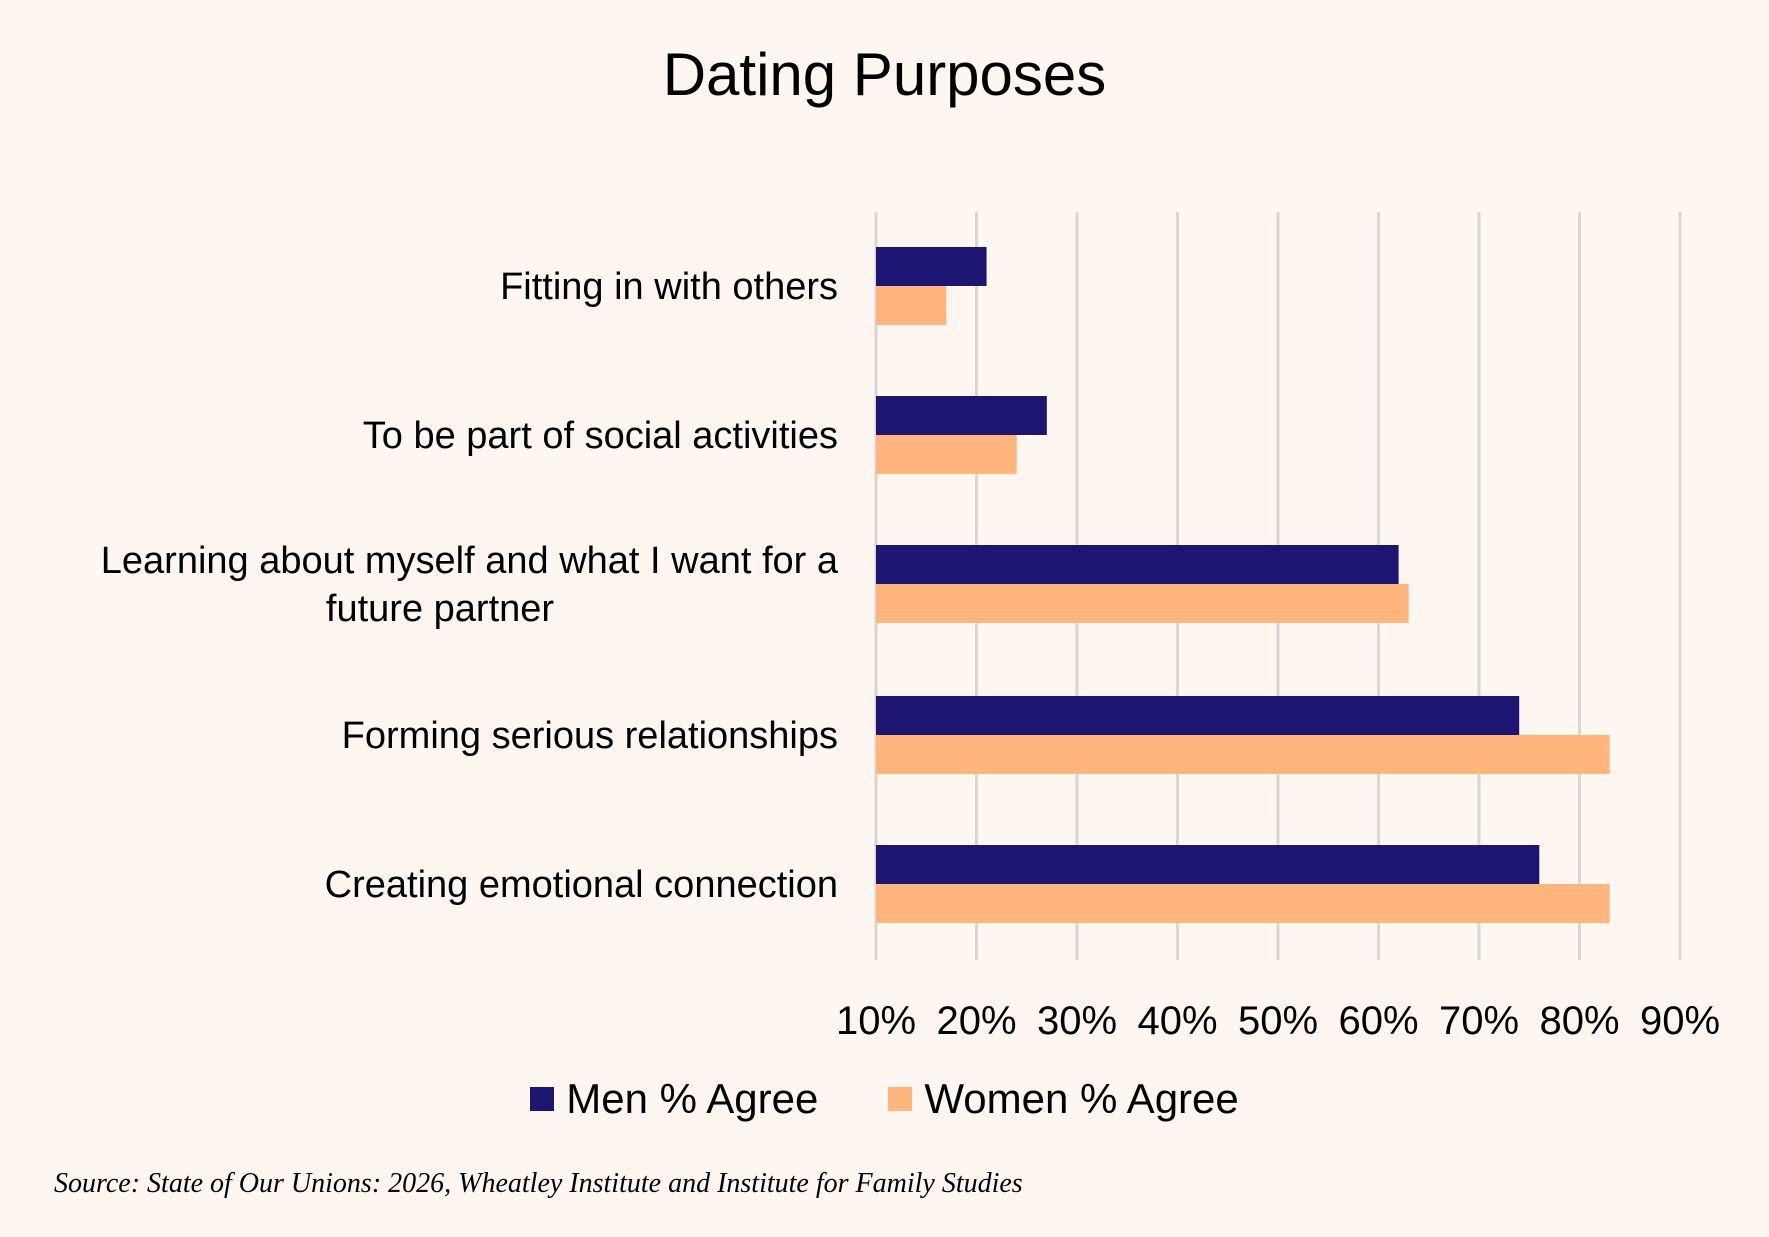  I want to click on x-tick-label: 90%, so click(1680, 1021).